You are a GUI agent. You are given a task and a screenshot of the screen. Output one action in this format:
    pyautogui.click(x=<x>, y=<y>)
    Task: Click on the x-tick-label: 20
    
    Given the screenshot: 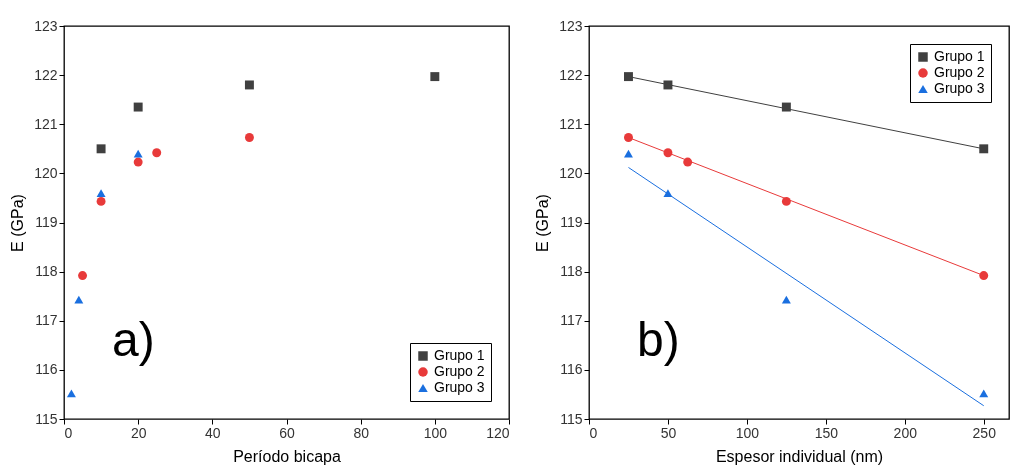 What is the action you would take?
    pyautogui.click(x=138, y=432)
    